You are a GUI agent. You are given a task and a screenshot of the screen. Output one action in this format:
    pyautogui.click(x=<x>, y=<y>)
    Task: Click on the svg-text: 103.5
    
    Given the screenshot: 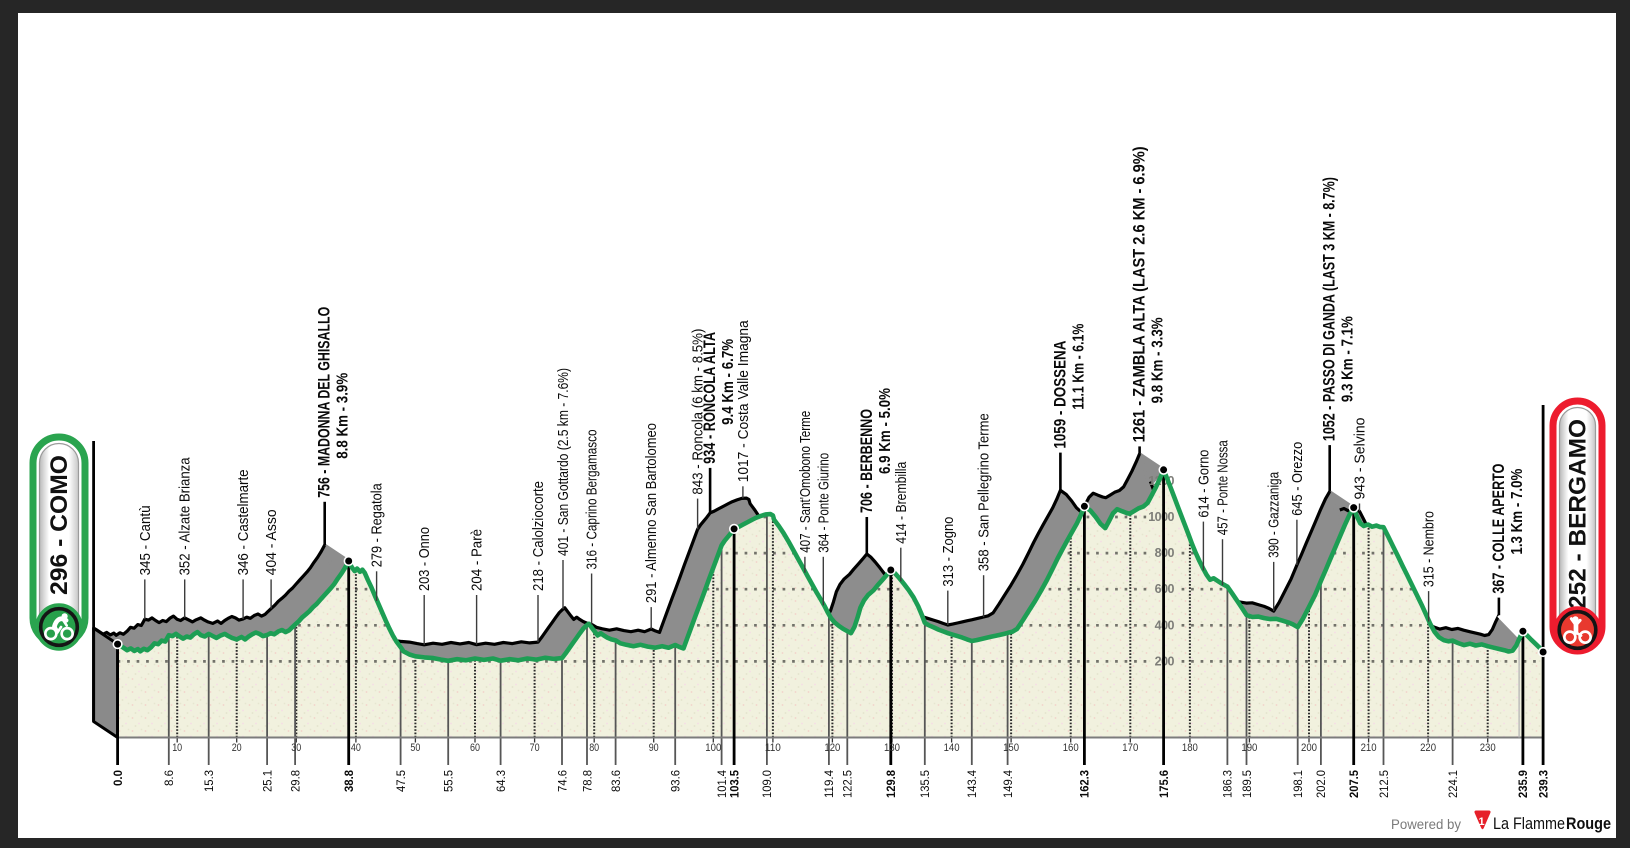 What is the action you would take?
    pyautogui.click(x=734, y=784)
    